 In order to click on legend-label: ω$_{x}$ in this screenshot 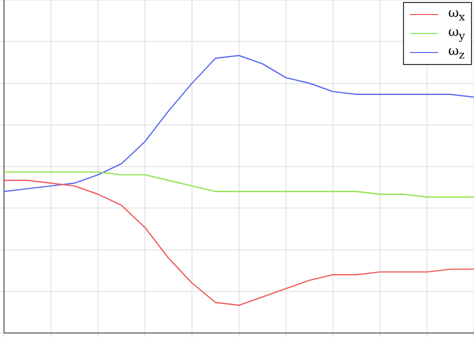, I will do `click(456, 15)`.